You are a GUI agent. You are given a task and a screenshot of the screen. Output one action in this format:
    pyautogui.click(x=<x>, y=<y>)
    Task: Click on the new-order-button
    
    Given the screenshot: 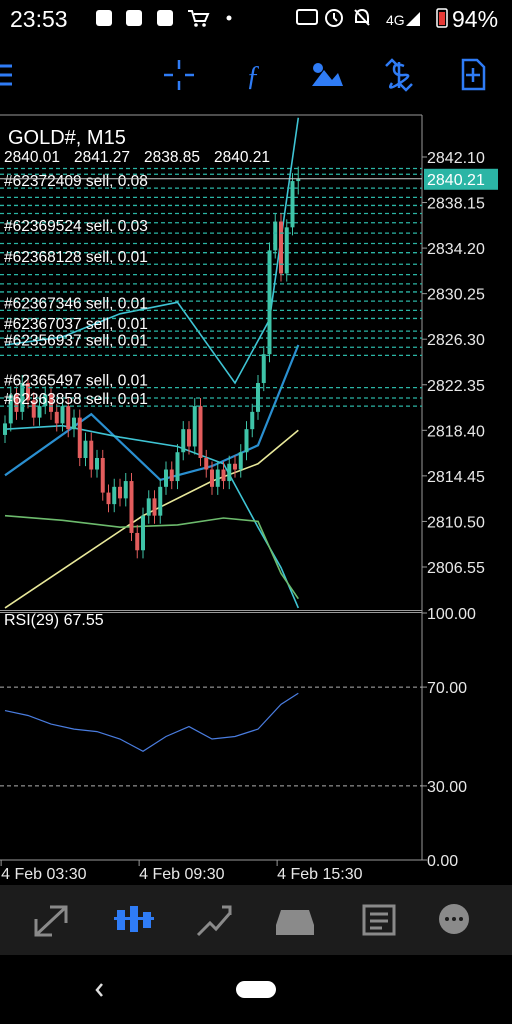 What is the action you would take?
    pyautogui.click(x=473, y=74)
    